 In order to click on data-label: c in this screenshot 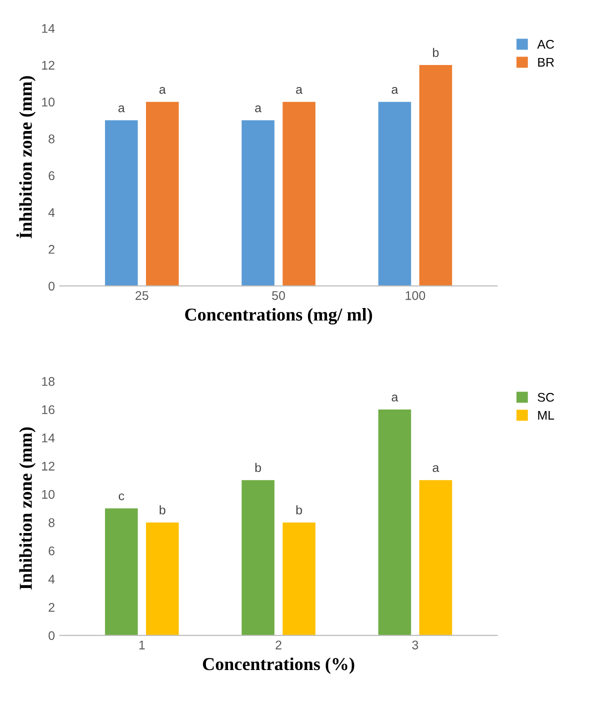, I will do `click(121, 496)`.